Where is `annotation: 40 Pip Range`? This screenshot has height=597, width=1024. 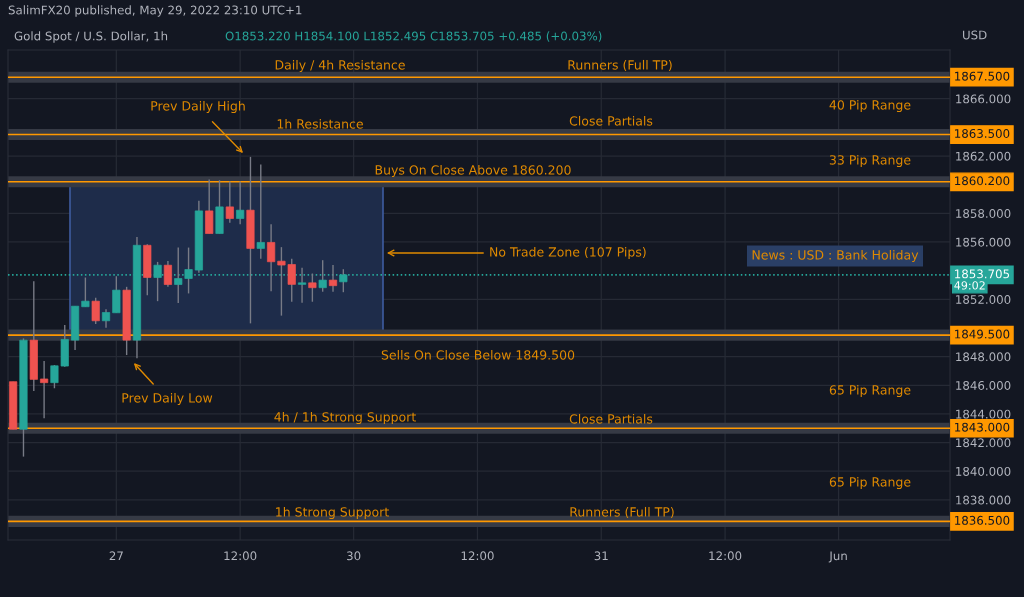
annotation: 40 Pip Range is located at coordinates (870, 106).